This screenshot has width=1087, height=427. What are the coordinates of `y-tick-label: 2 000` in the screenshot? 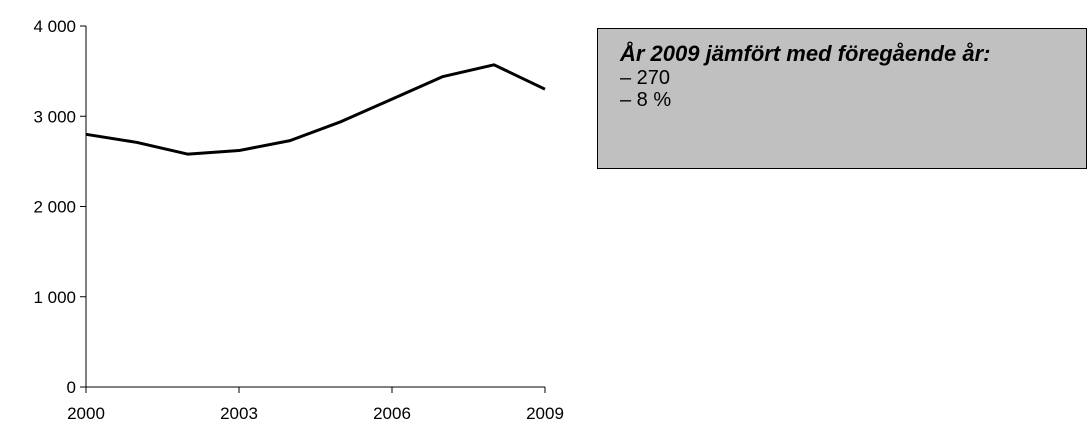 It's located at (54, 207).